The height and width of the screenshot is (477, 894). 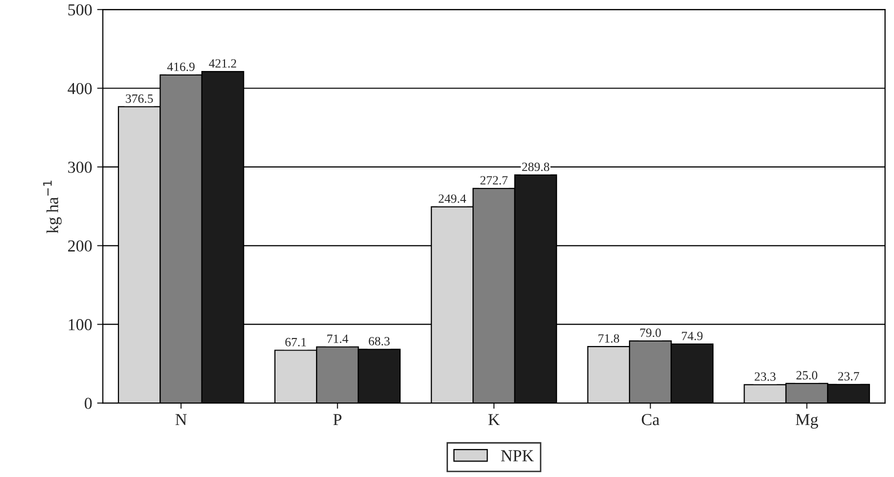 I want to click on data-label: 421.2, so click(x=222, y=63).